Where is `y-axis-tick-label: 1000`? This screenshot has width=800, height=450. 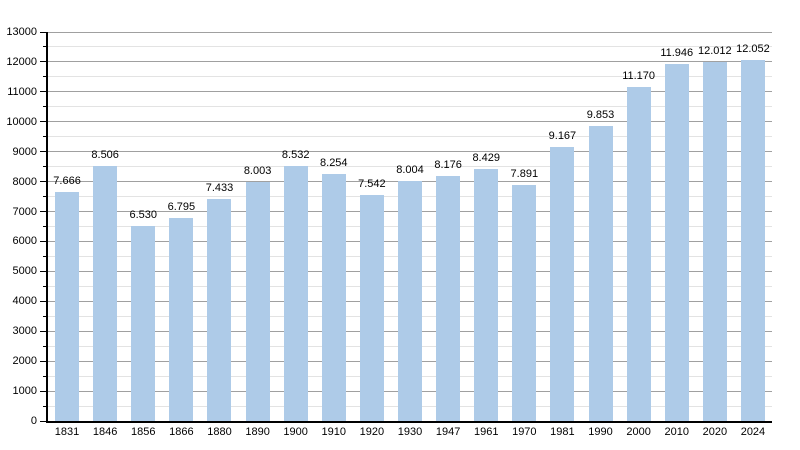 y-axis-tick-label: 1000 is located at coordinates (24, 391).